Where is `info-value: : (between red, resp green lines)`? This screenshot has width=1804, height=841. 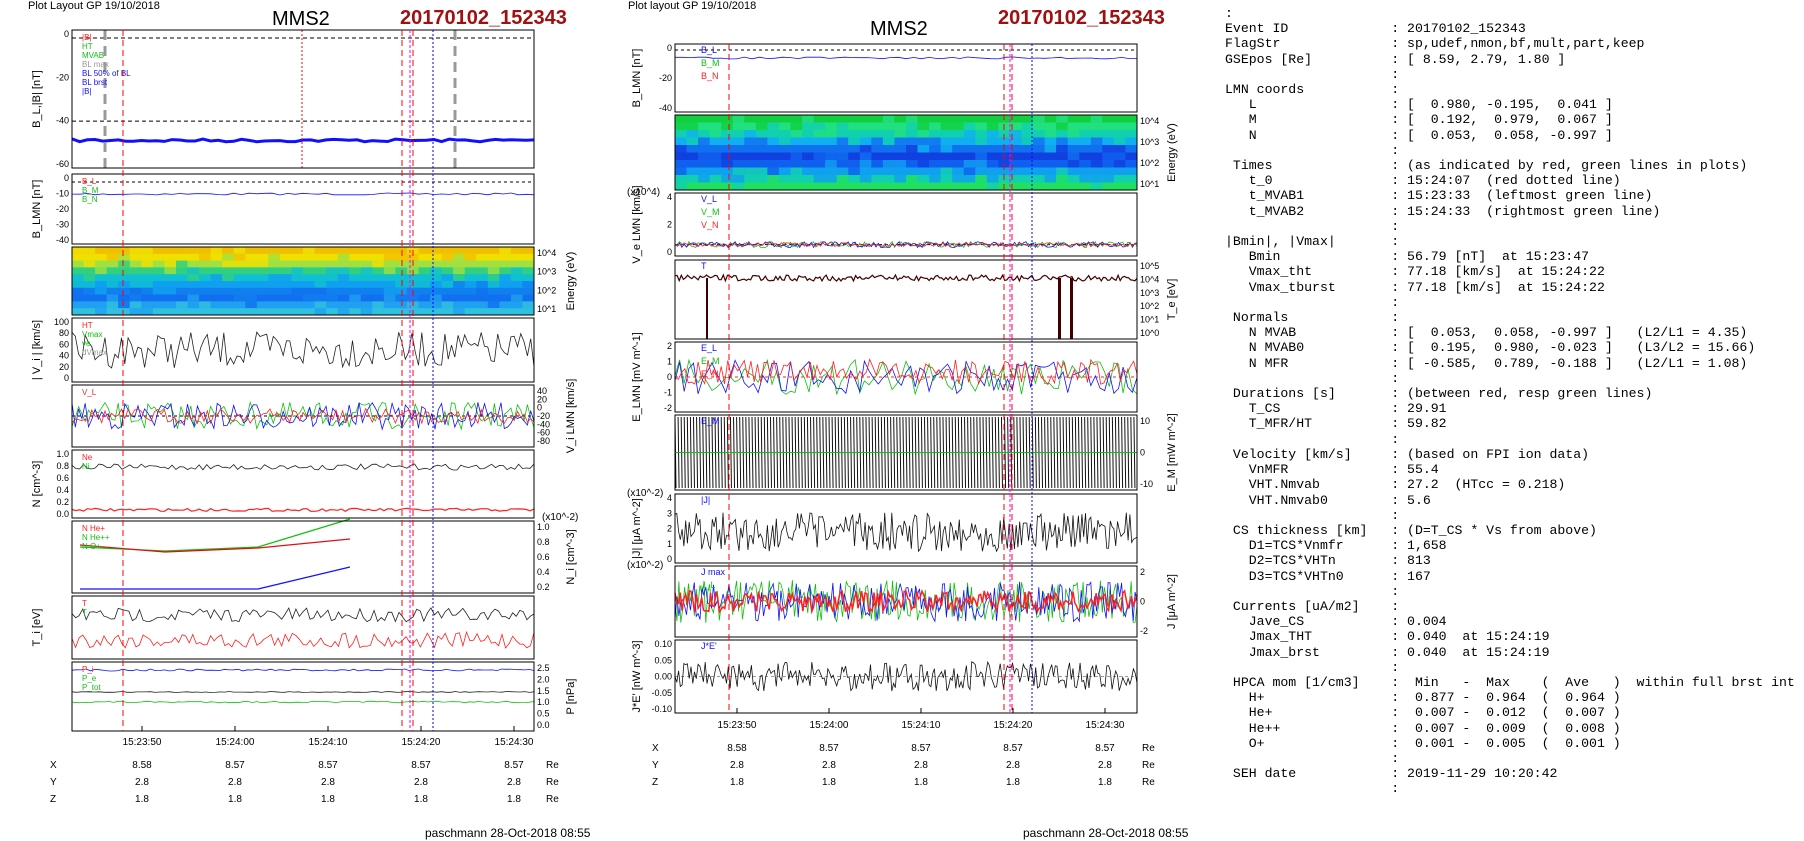
info-value: : (between red, resp green lines) is located at coordinates (1521, 393).